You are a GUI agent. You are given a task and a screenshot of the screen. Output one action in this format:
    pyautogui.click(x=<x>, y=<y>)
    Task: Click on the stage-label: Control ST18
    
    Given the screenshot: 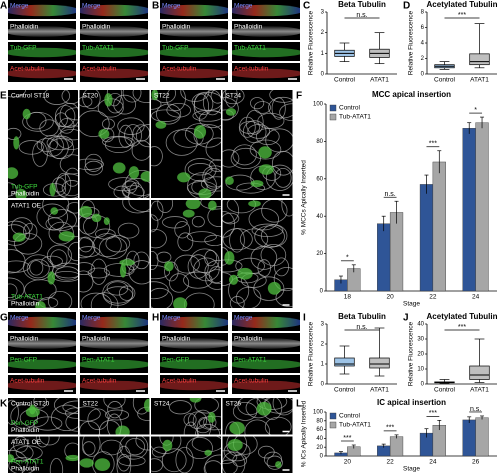 What is the action you would take?
    pyautogui.click(x=30, y=96)
    